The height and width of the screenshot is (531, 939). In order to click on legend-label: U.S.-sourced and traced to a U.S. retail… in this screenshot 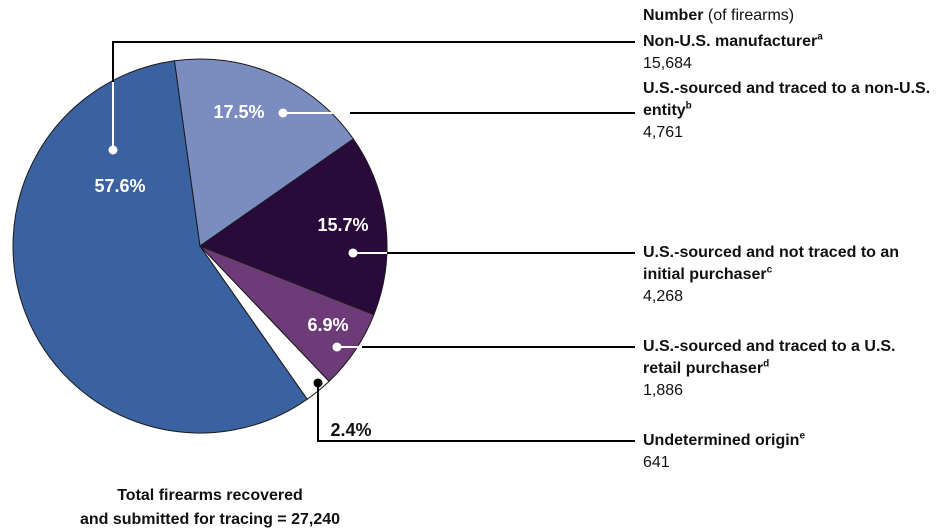, I will do `click(769, 357)`.